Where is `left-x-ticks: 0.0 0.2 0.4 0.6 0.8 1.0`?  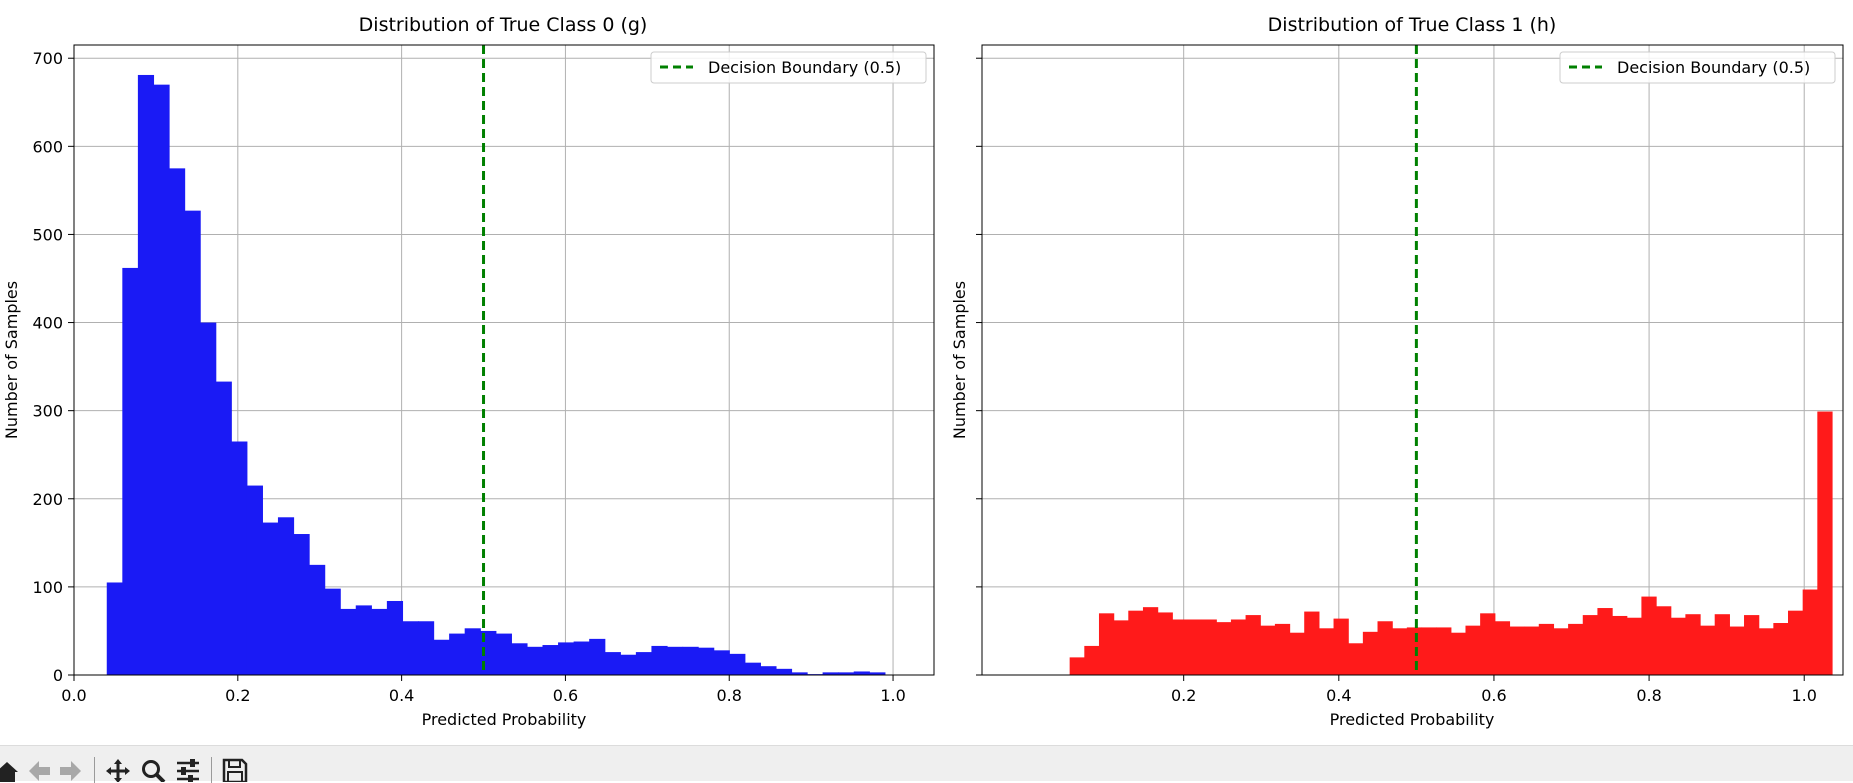 left-x-ticks: 0.0 0.2 0.4 0.6 0.8 1.0 is located at coordinates (483, 690).